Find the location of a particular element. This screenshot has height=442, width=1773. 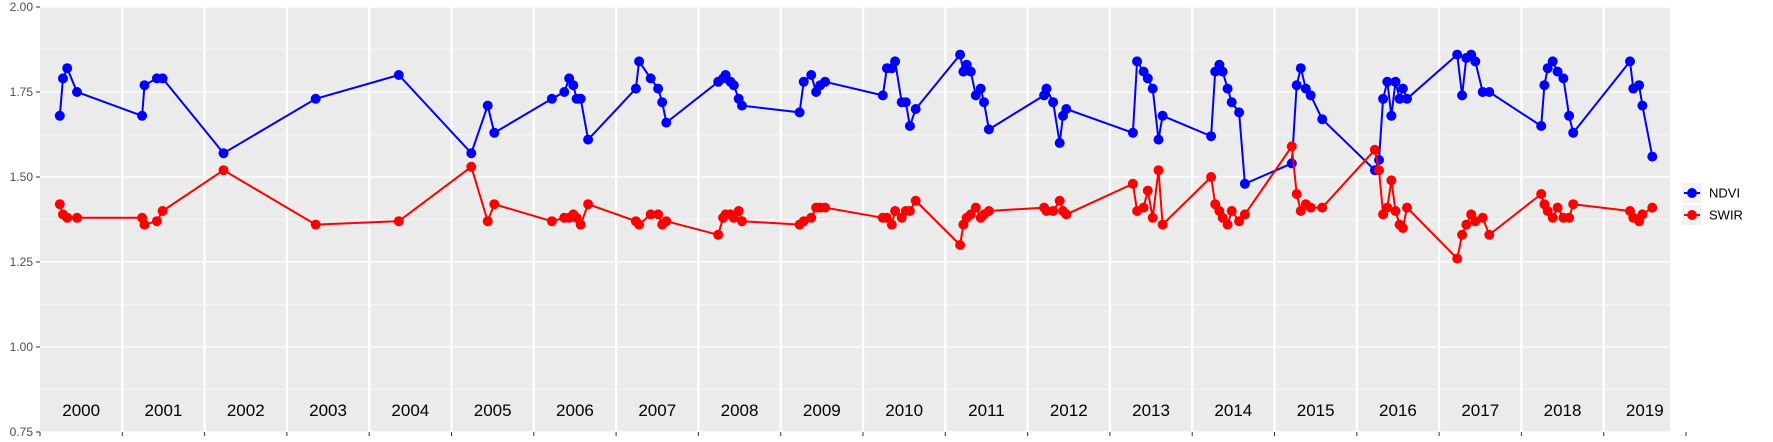

year-label: 2002 is located at coordinates (246, 410).